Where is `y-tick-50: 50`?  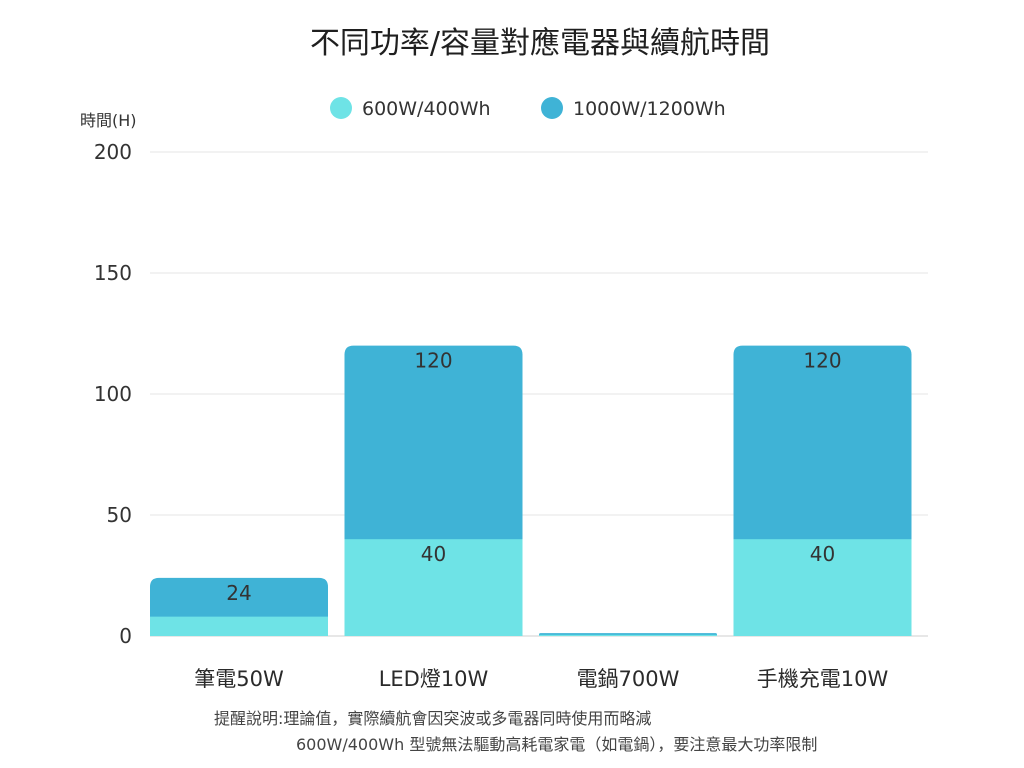 y-tick-50: 50 is located at coordinates (119, 515).